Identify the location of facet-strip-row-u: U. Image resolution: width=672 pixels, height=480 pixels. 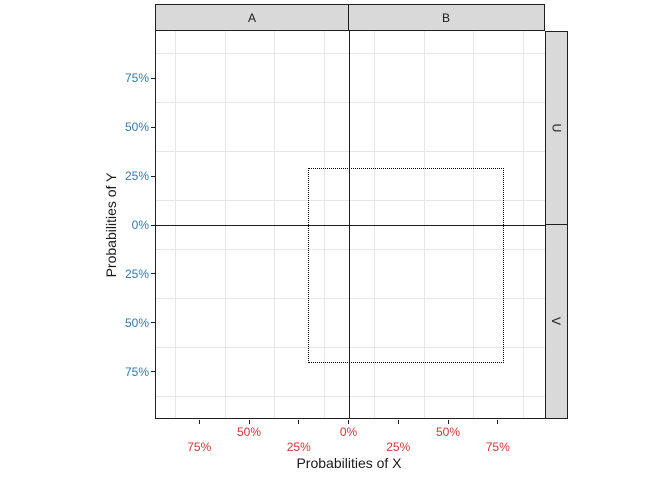
(556, 128).